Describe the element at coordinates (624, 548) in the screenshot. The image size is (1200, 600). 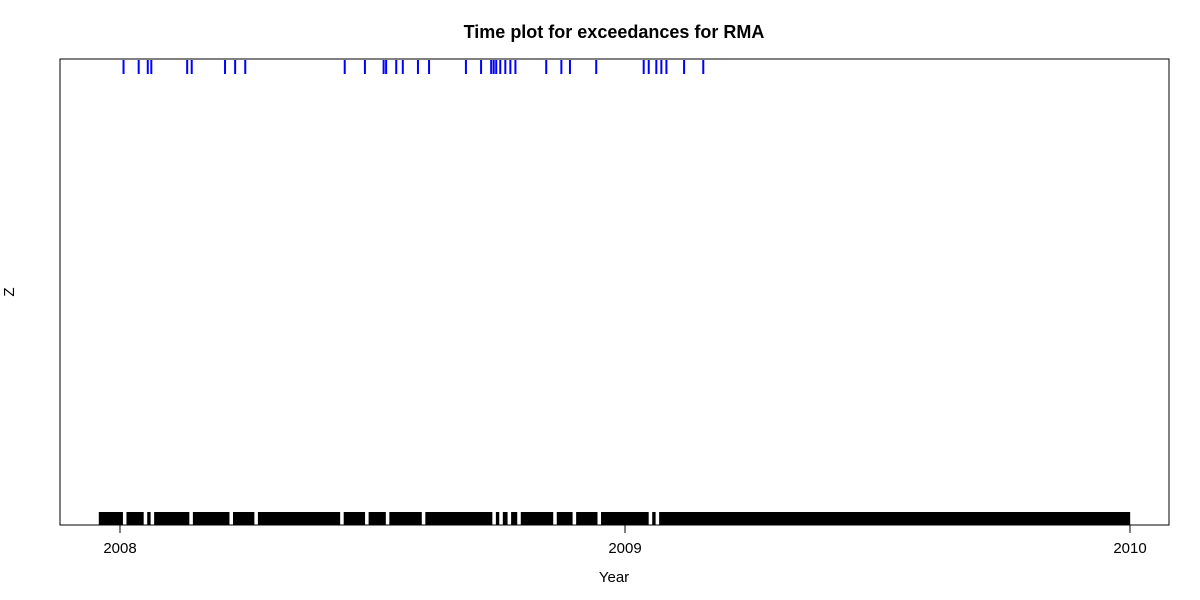
I see `x-tick-label-2009: 2009` at that location.